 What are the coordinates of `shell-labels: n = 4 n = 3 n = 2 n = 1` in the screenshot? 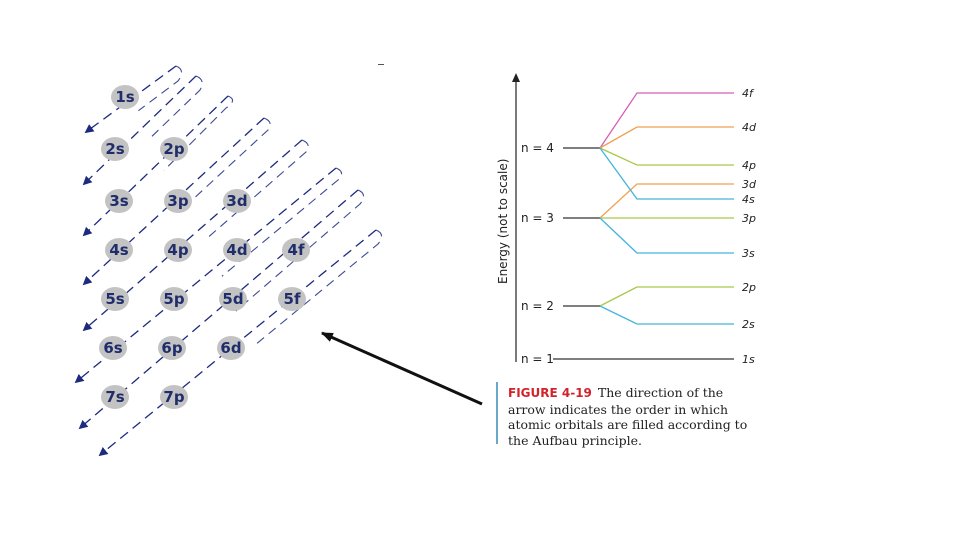 It's located at (537, 253).